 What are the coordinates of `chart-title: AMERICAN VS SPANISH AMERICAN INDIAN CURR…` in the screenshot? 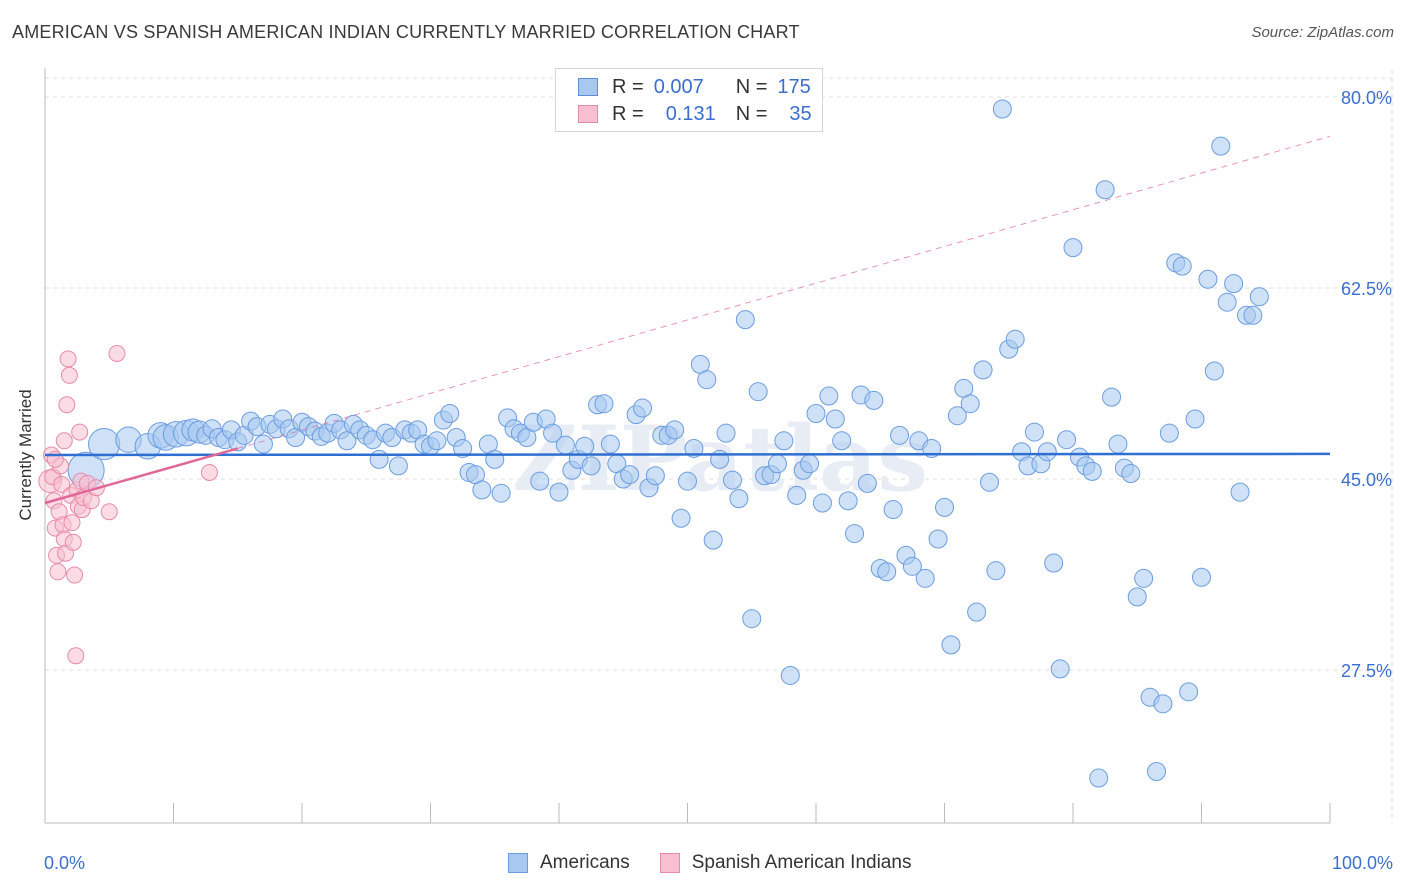 It's located at (406, 32).